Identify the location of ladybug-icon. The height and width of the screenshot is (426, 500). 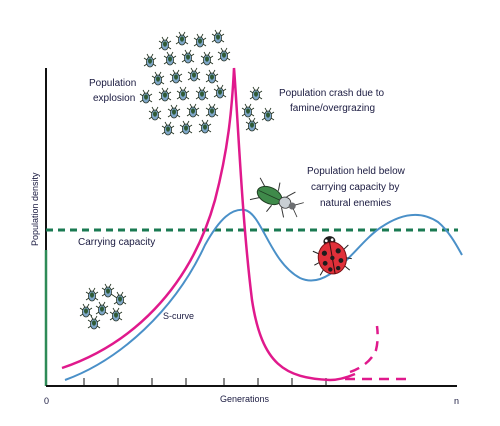
(332, 256).